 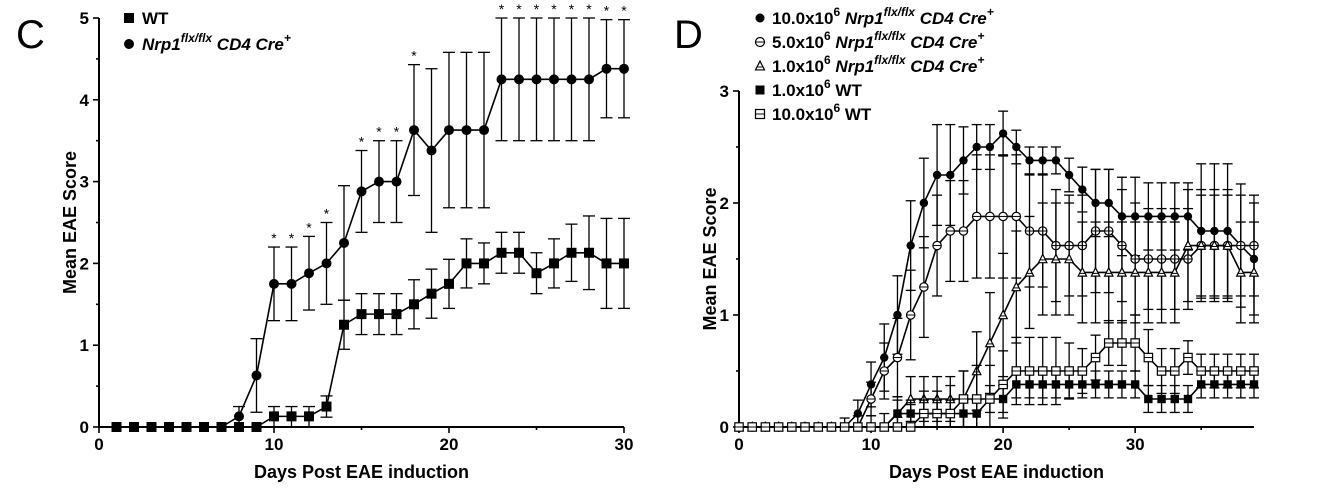 What do you see at coordinates (817, 88) in the screenshot?
I see `legend-label-d3: 1.0x106 WT` at bounding box center [817, 88].